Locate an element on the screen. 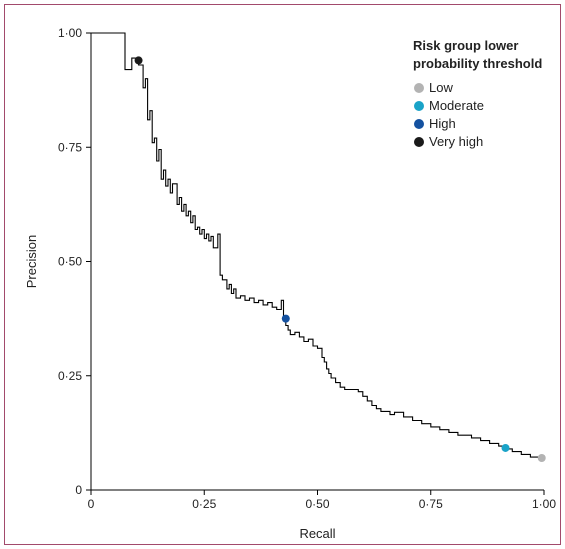 Image resolution: width=565 pixels, height=549 pixels. legend-swatch-high is located at coordinates (419, 124).